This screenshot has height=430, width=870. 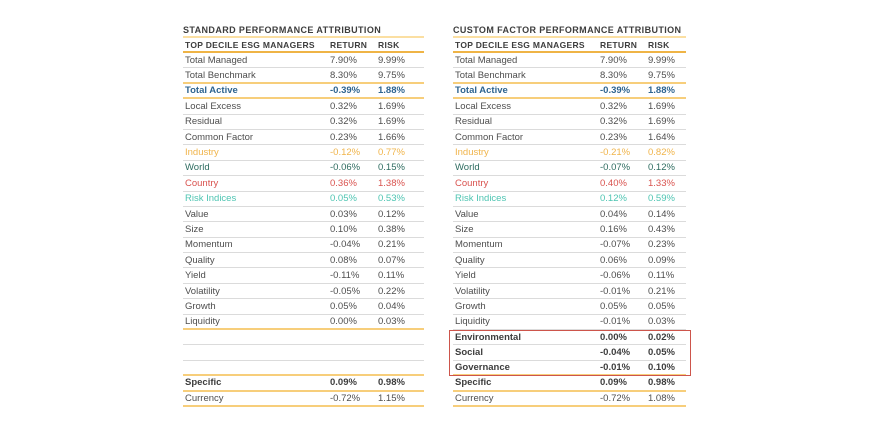 I want to click on cell-label: Liquidity, so click(x=202, y=321).